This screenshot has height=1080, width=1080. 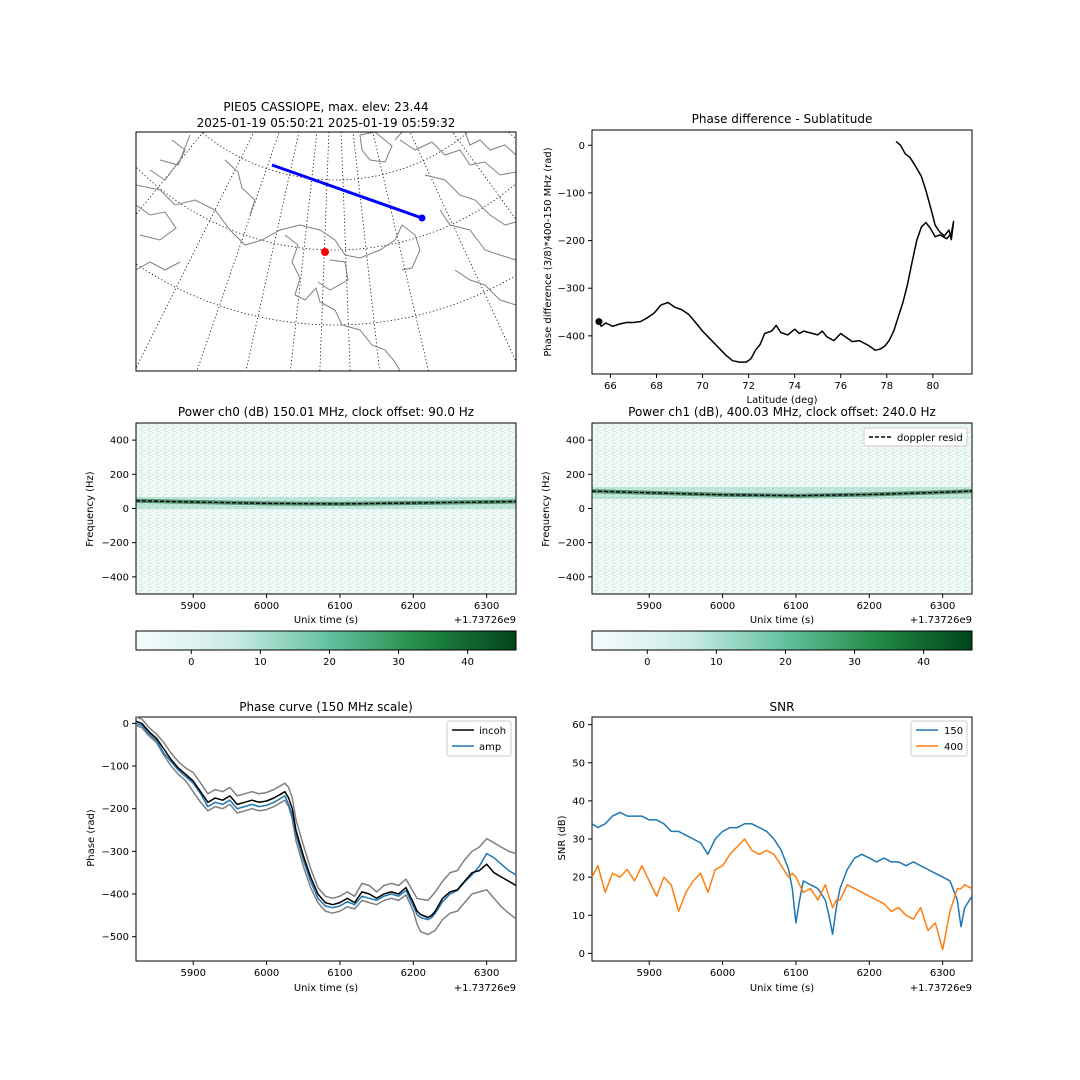 I want to click on phase-curve-legend: incoh amp, so click(x=479, y=738).